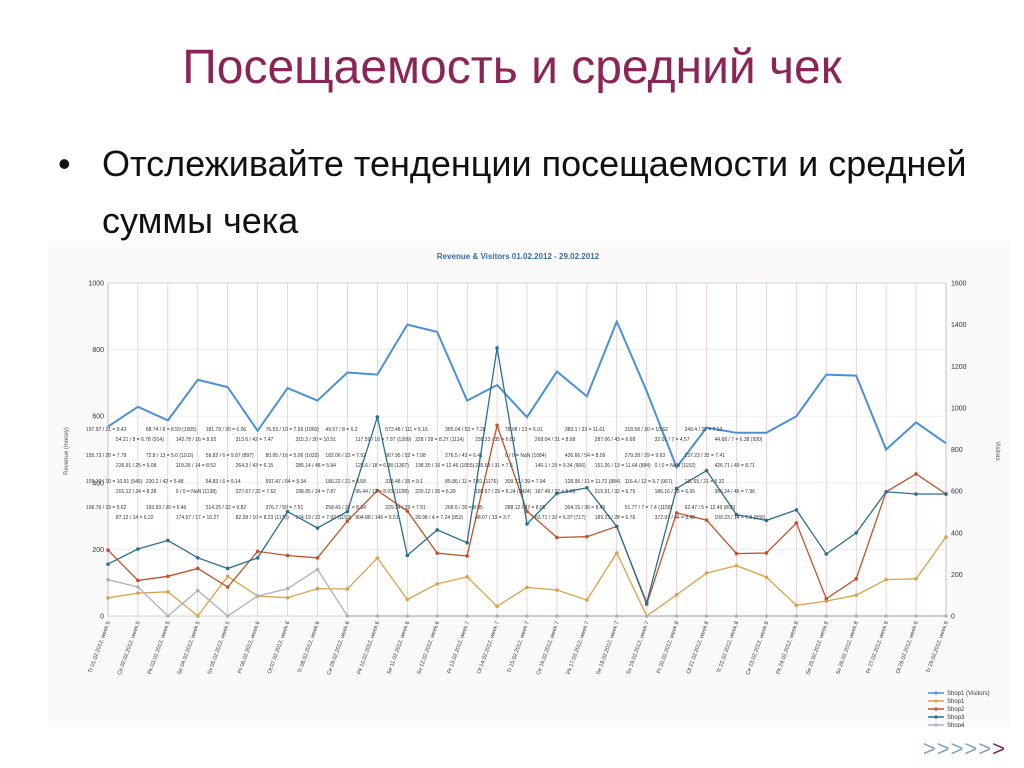 This screenshot has width=1024, height=768. I want to click on data-label: 229.34 / 29 = 7.91, so click(405, 508).